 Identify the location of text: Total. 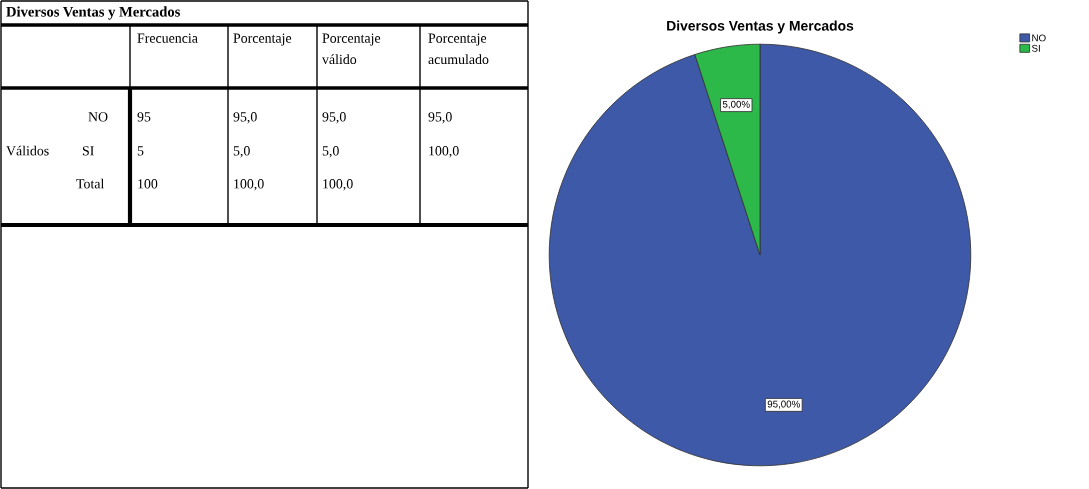
(90, 183).